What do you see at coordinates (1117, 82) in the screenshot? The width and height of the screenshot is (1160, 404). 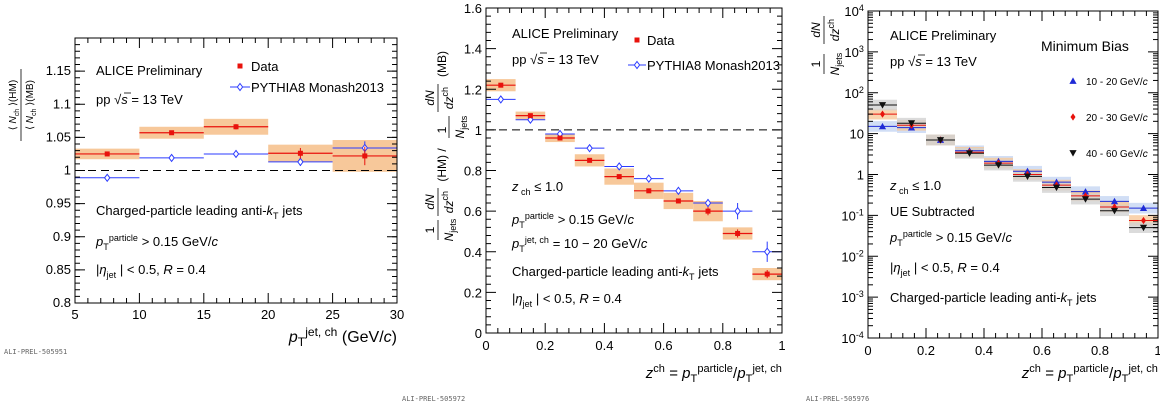 I see `legend-label: 10 - 20 GeV/c` at bounding box center [1117, 82].